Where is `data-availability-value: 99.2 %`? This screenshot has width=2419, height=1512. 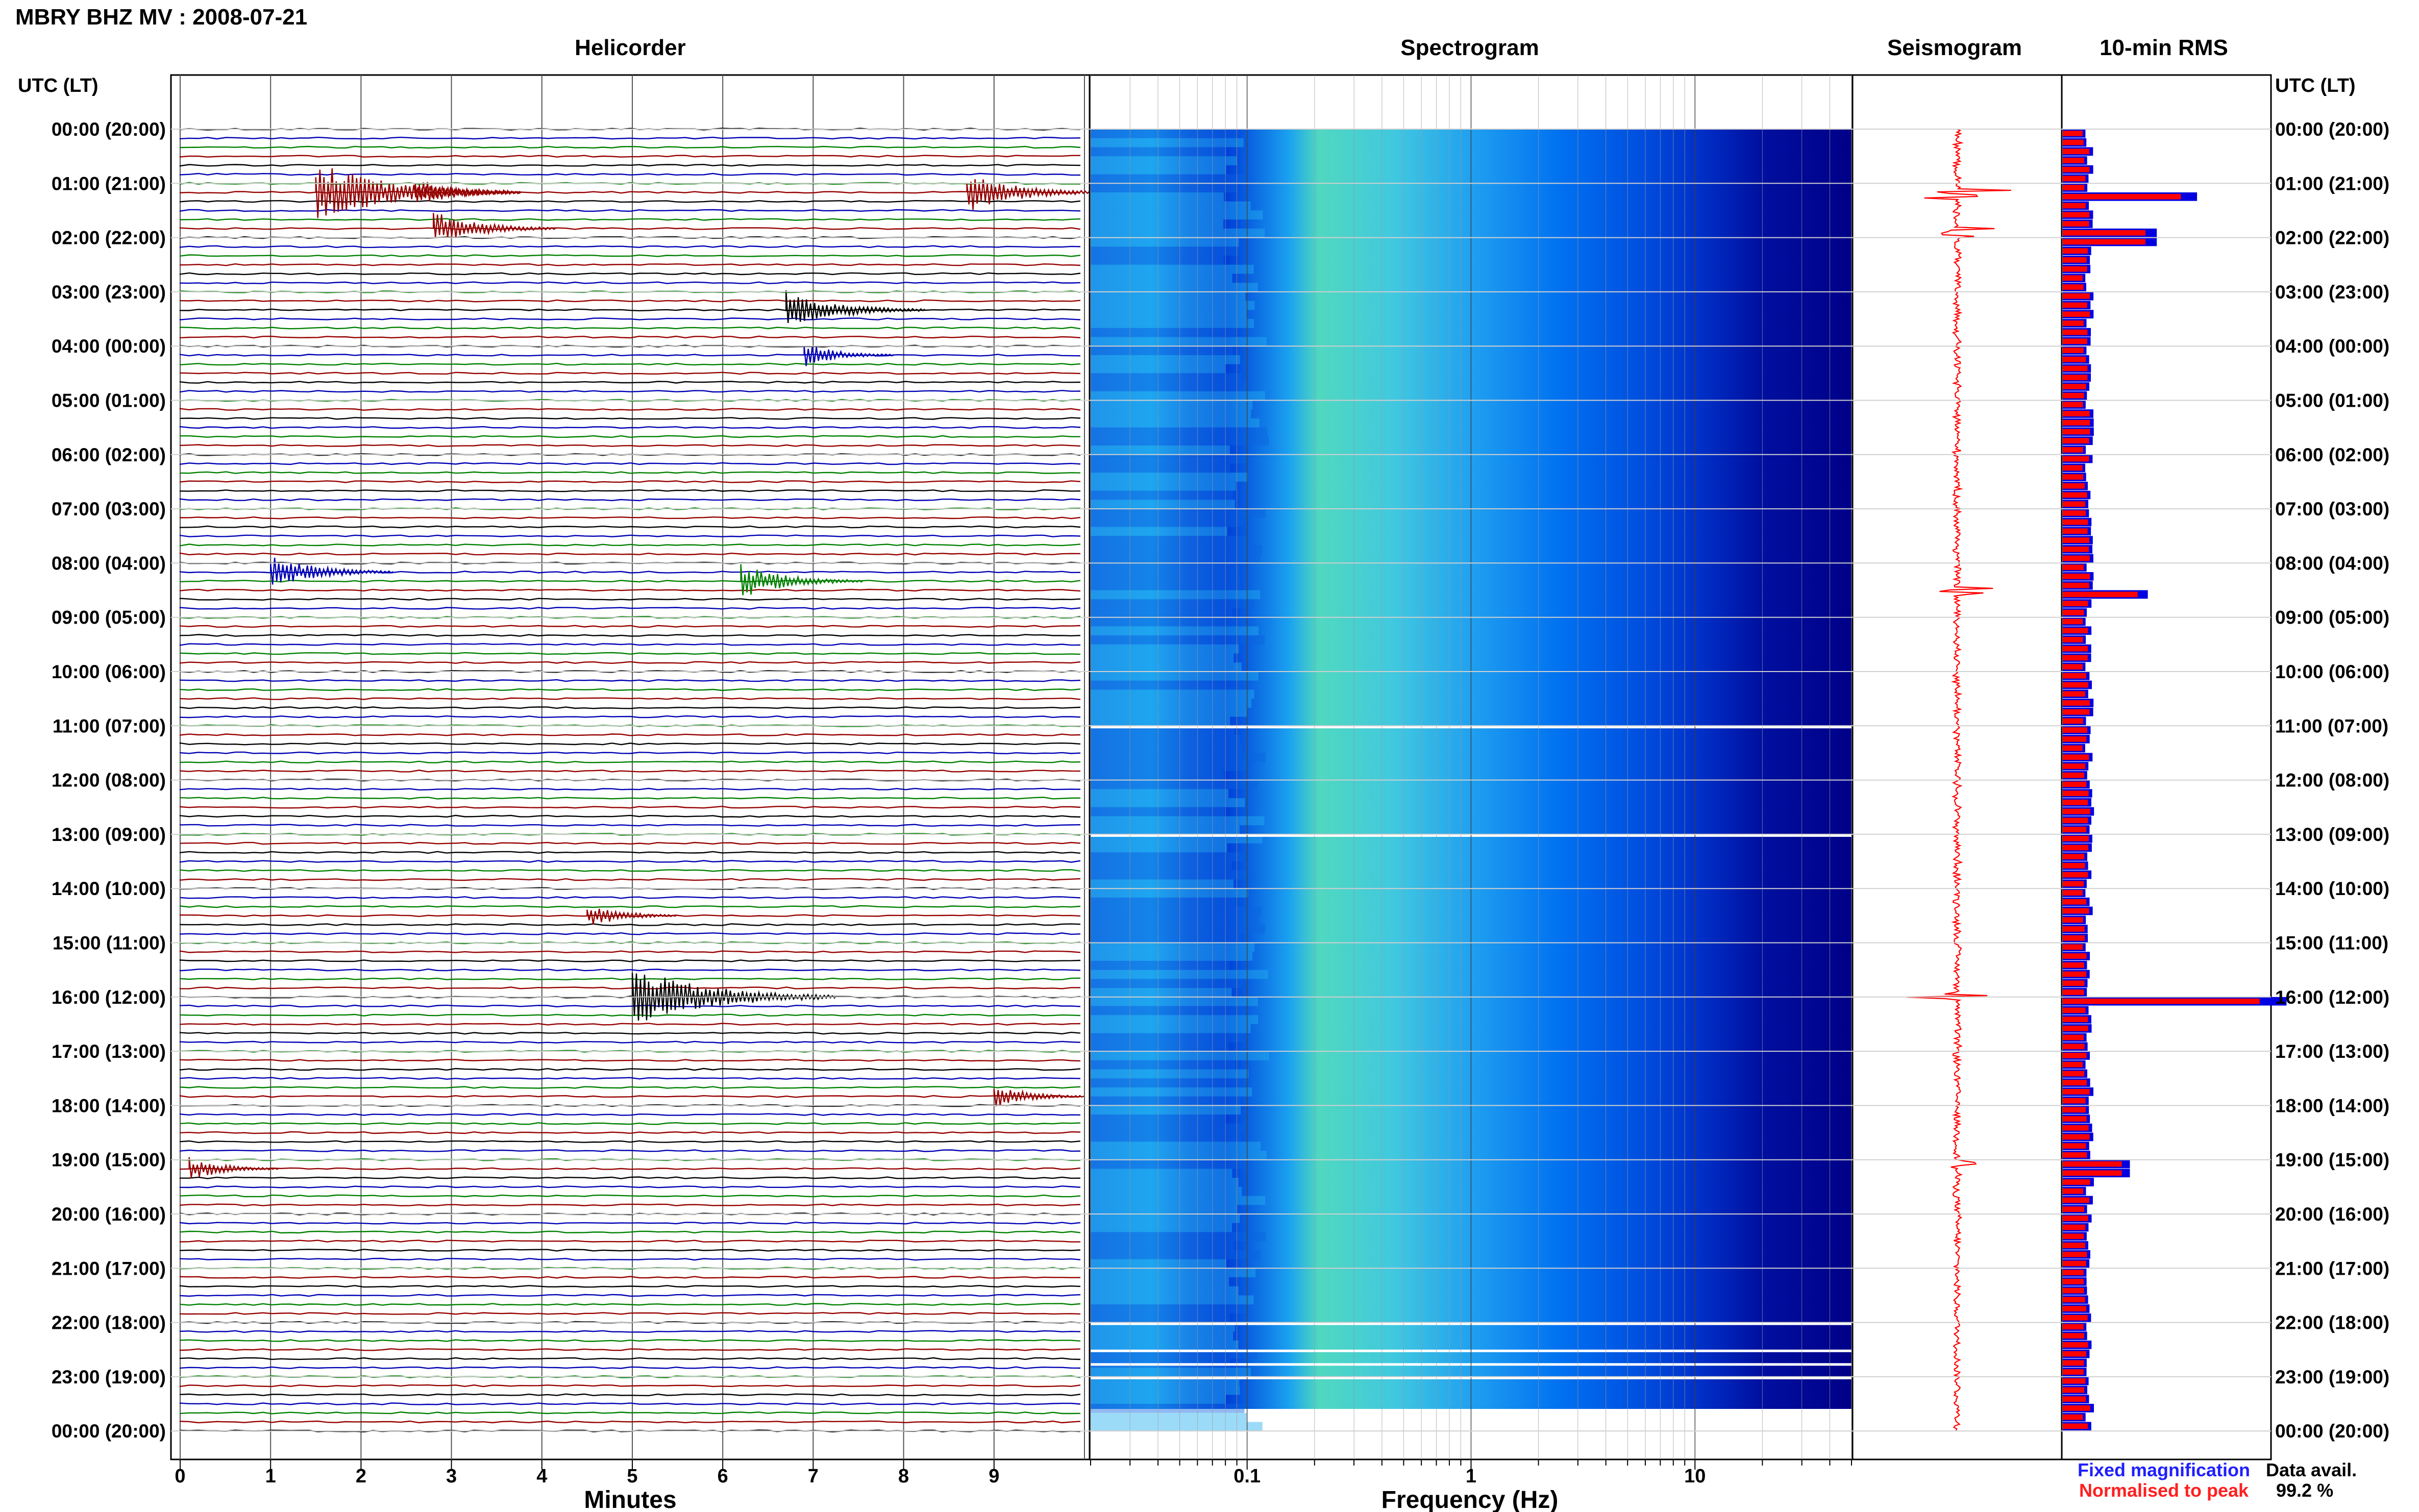 data-availability-value: 99.2 % is located at coordinates (2304, 1490).